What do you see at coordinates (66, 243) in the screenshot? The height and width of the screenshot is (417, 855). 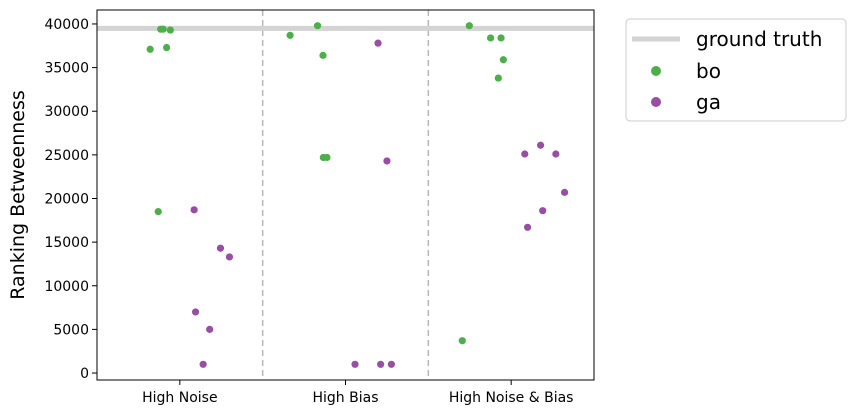 I see `y-tick-label: 15000` at bounding box center [66, 243].